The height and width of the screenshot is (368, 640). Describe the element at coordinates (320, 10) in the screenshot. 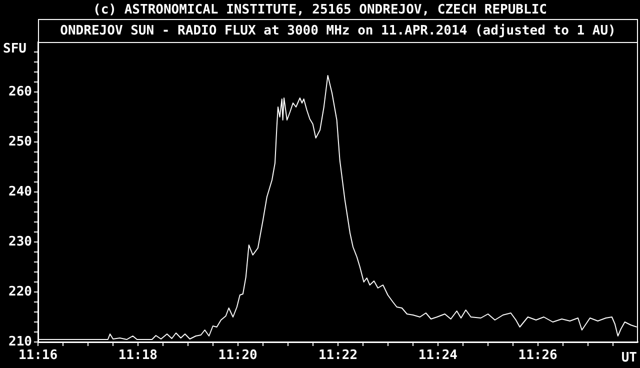

I see `chart-title: (c) ASTRONOMICAL INSTITUTE, 25165 ONDREJOV, CZECH REPUBLIC` at that location.